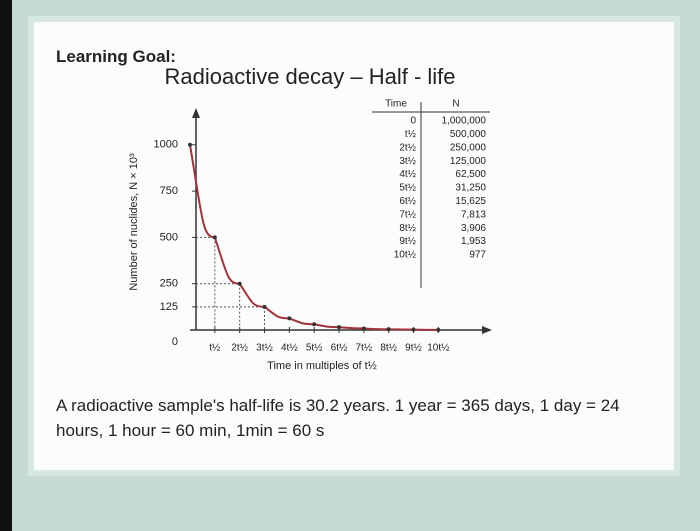  I want to click on table-cell: 4t½, so click(407, 174).